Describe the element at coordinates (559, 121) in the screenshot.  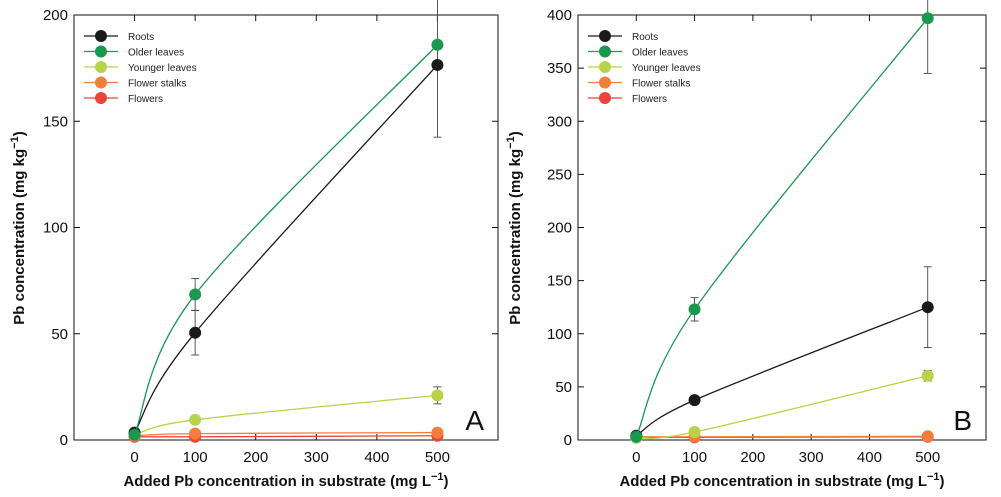
I see `y-tick-label: 300` at that location.